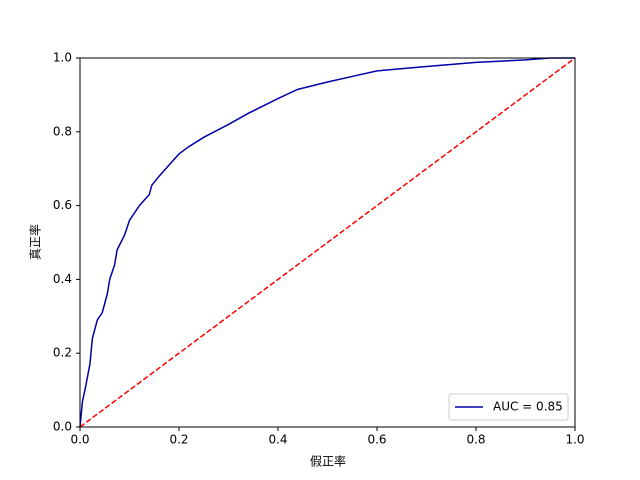  What do you see at coordinates (62, 58) in the screenshot?
I see `y-tick-label: 1.0` at bounding box center [62, 58].